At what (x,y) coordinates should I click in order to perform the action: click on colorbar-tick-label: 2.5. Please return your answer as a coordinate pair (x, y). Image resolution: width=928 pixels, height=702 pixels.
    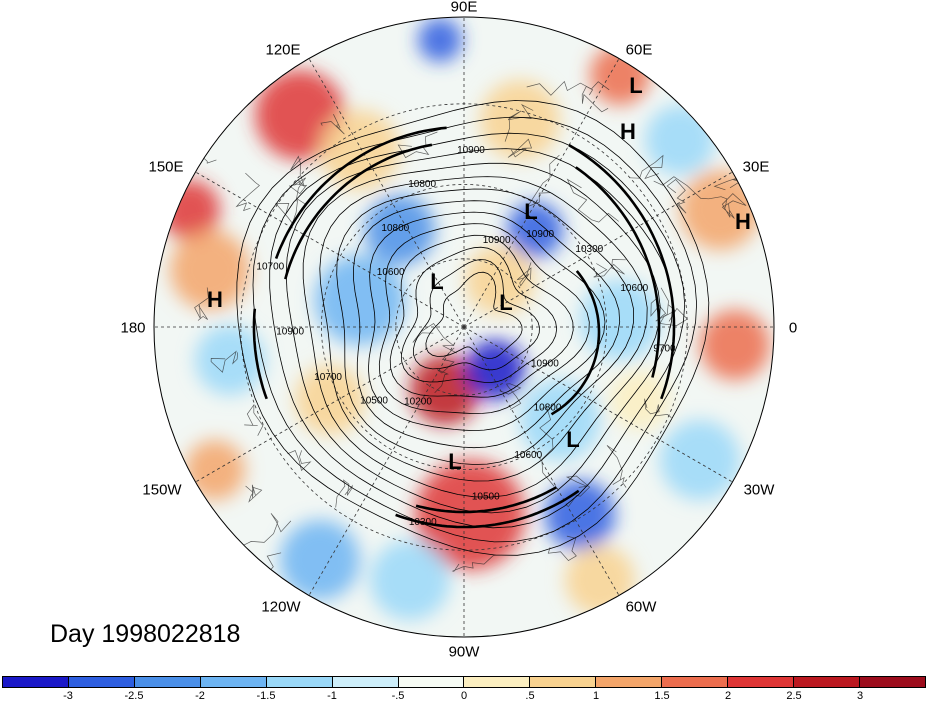
    Looking at the image, I should click on (794, 696).